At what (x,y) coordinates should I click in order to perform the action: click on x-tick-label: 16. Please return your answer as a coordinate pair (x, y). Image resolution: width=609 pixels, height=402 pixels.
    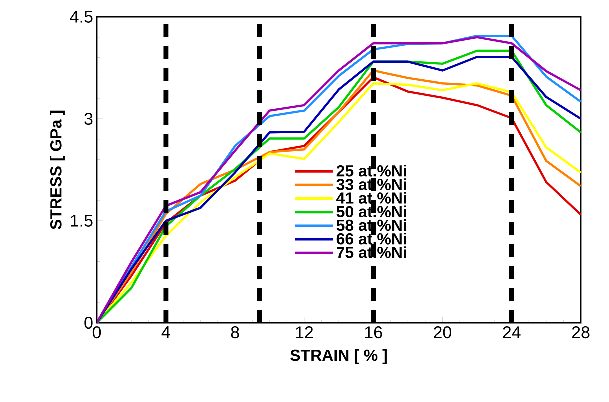
    Looking at the image, I should click on (373, 332).